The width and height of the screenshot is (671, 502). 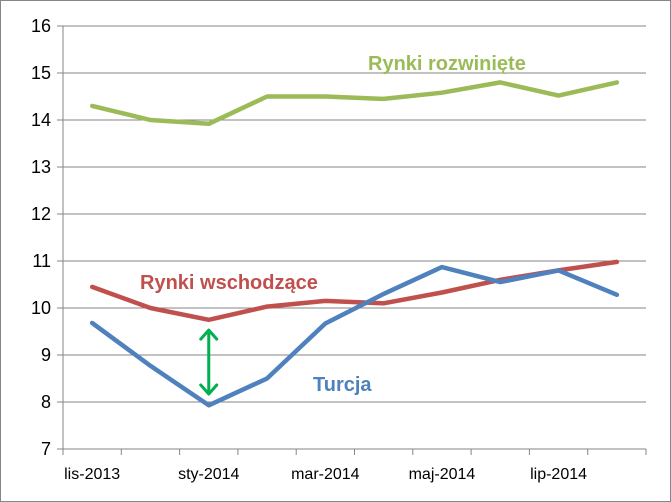 I want to click on x-tick-label: maj-2014, so click(x=442, y=474).